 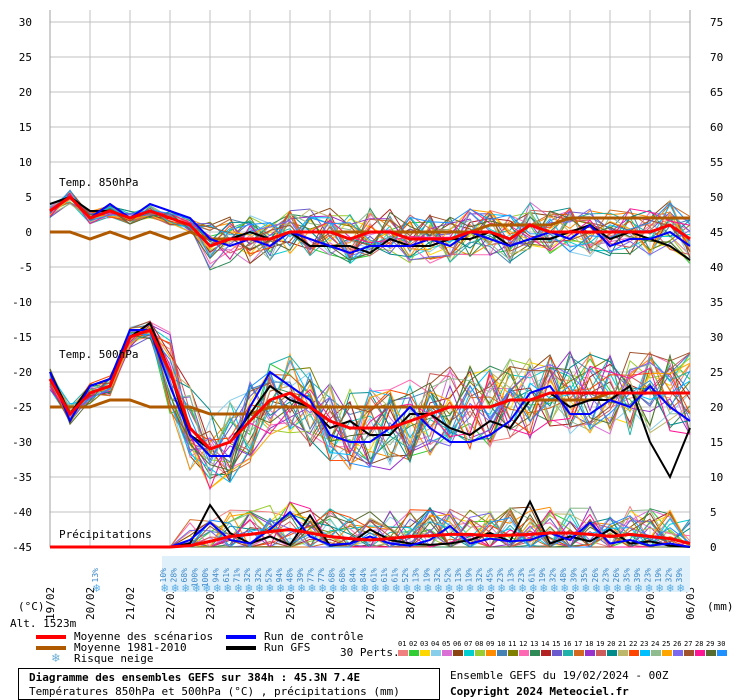 I want to click on x-date-label: 19/02, so click(x=50, y=603).